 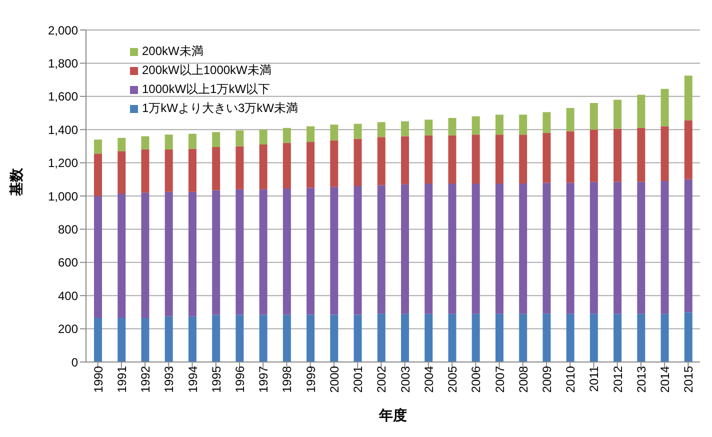 What do you see at coordinates (98, 379) in the screenshot?
I see `x-tick-label: 1990` at bounding box center [98, 379].